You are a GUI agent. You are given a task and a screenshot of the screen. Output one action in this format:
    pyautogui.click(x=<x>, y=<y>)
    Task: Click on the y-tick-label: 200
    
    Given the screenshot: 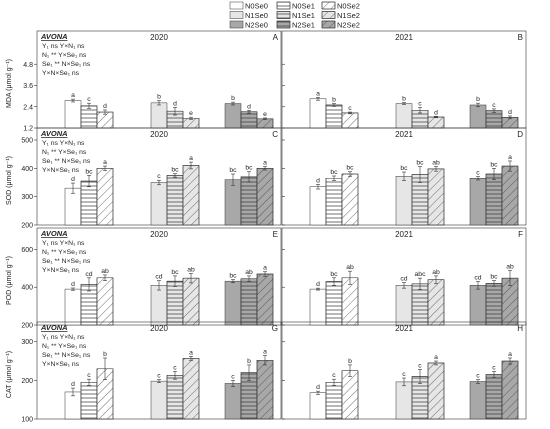 What is the action you would take?
    pyautogui.click(x=27, y=326)
    